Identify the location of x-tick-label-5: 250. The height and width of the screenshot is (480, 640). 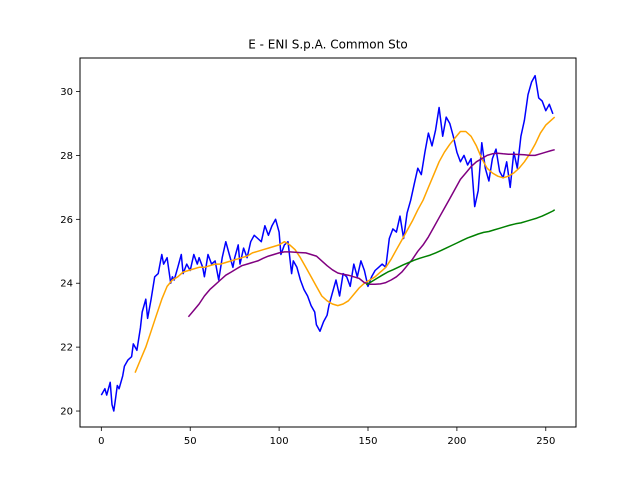
(545, 441).